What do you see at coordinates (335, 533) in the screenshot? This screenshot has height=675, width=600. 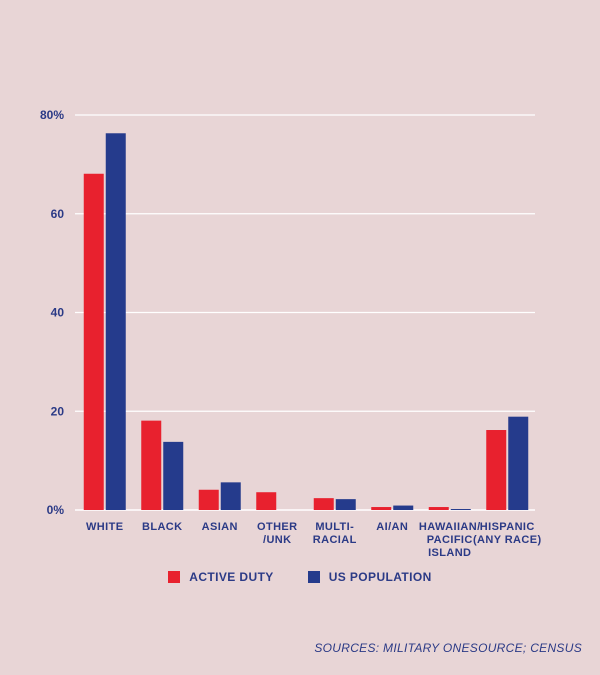 I see `x-category-label: MULTI-RACIAL` at bounding box center [335, 533].